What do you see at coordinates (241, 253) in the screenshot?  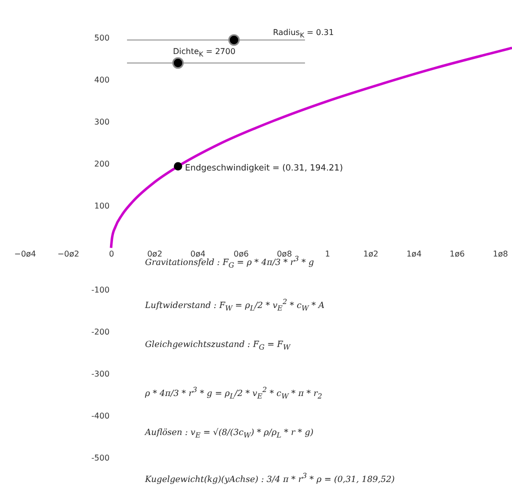 I see `x-tick-label: 0ø6` at bounding box center [241, 253].